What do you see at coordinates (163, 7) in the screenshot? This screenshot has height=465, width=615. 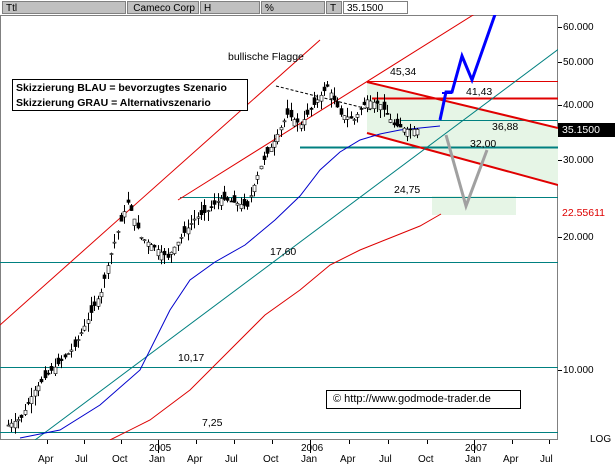 I see `name-field: Cameco Corp` at bounding box center [163, 7].